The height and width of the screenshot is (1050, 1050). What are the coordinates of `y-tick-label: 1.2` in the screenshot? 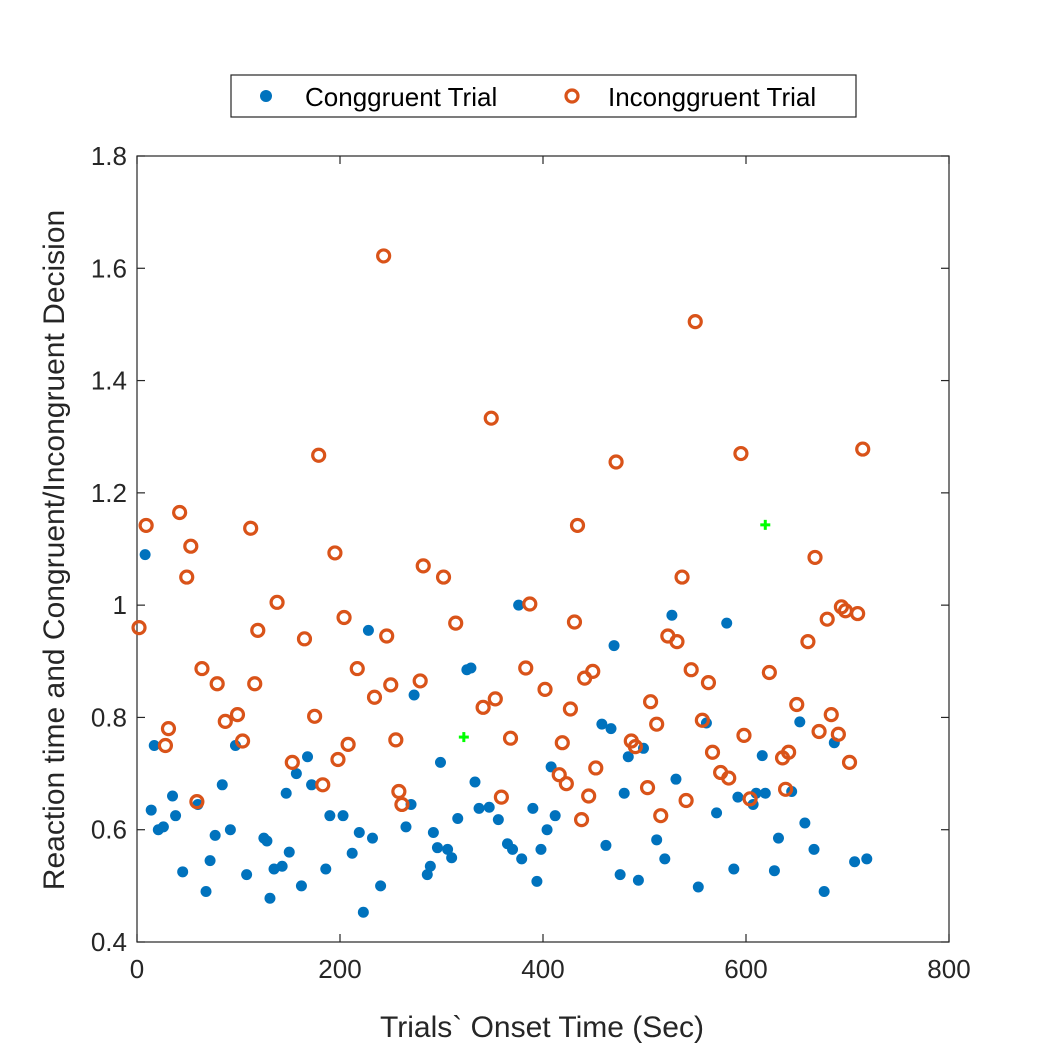 It's located at (109, 493).